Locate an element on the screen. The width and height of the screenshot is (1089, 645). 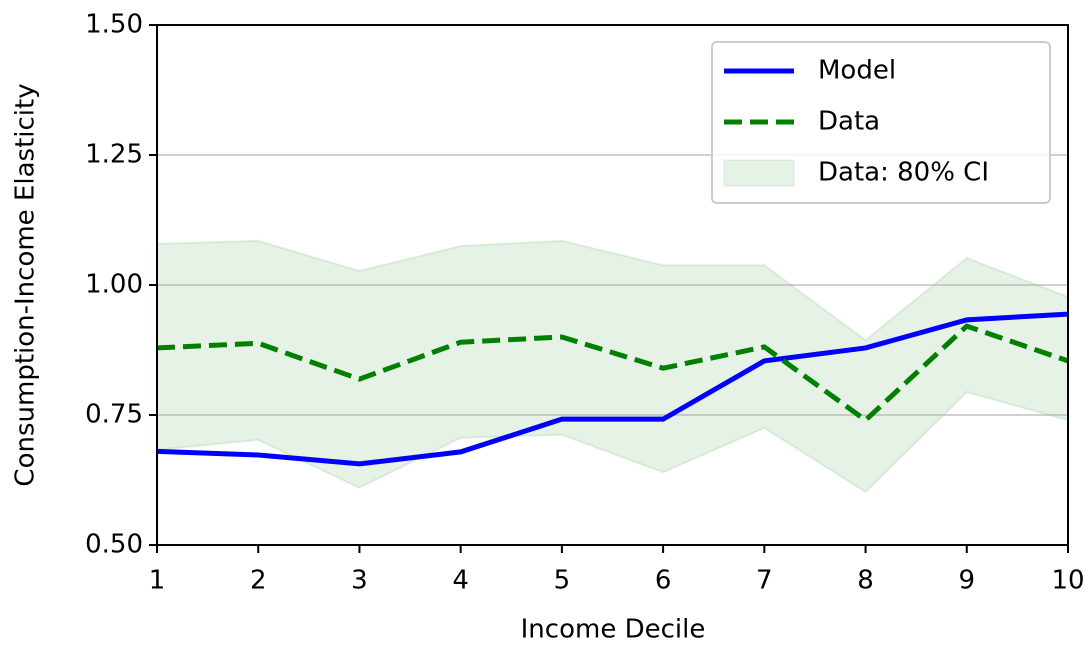
x-axis-label: Income Decile is located at coordinates (613, 630).